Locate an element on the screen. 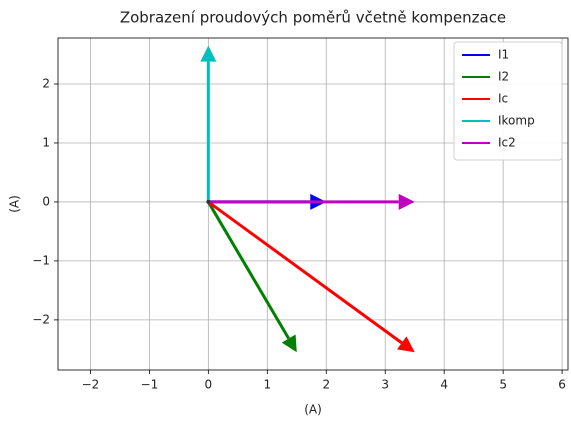 This screenshot has width=571, height=421. x-tick-label: −2 is located at coordinates (91, 385).